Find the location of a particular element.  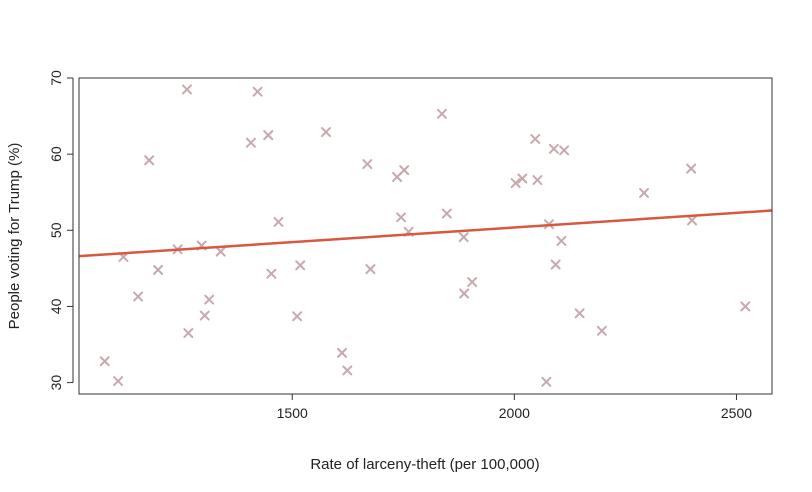

y-tick-label: 50 is located at coordinates (56, 230).